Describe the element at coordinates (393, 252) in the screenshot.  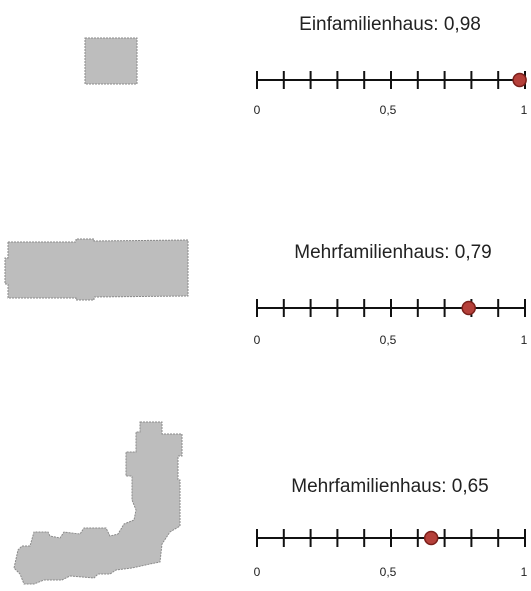
I see `item-title: Mehrfamilienhaus: 0,79` at that location.